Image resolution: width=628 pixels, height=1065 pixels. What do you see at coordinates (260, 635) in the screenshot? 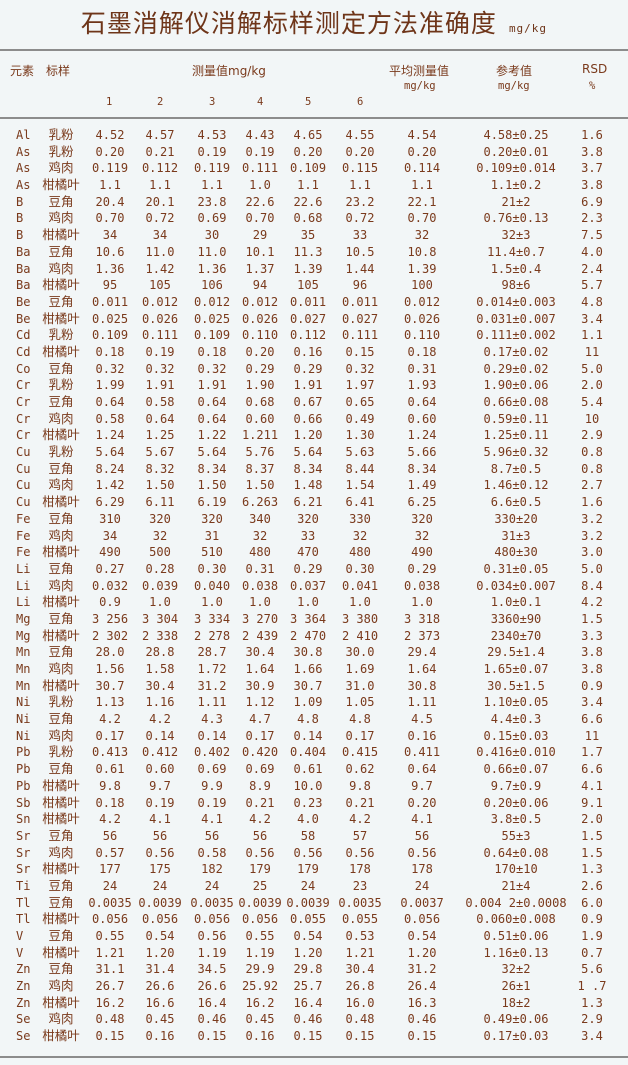
I see `cell-rep-4: 2 439` at bounding box center [260, 635].